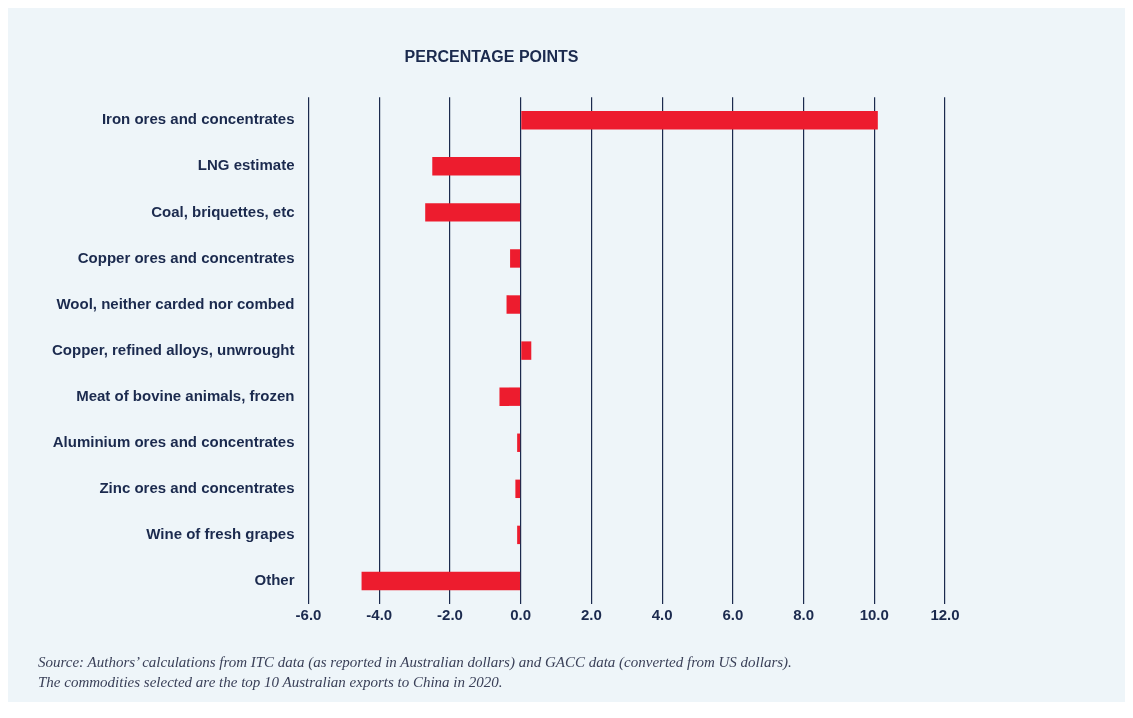 This screenshot has height=718, width=1133. What do you see at coordinates (246, 165) in the screenshot?
I see `y-tick-label: LNG estimate` at bounding box center [246, 165].